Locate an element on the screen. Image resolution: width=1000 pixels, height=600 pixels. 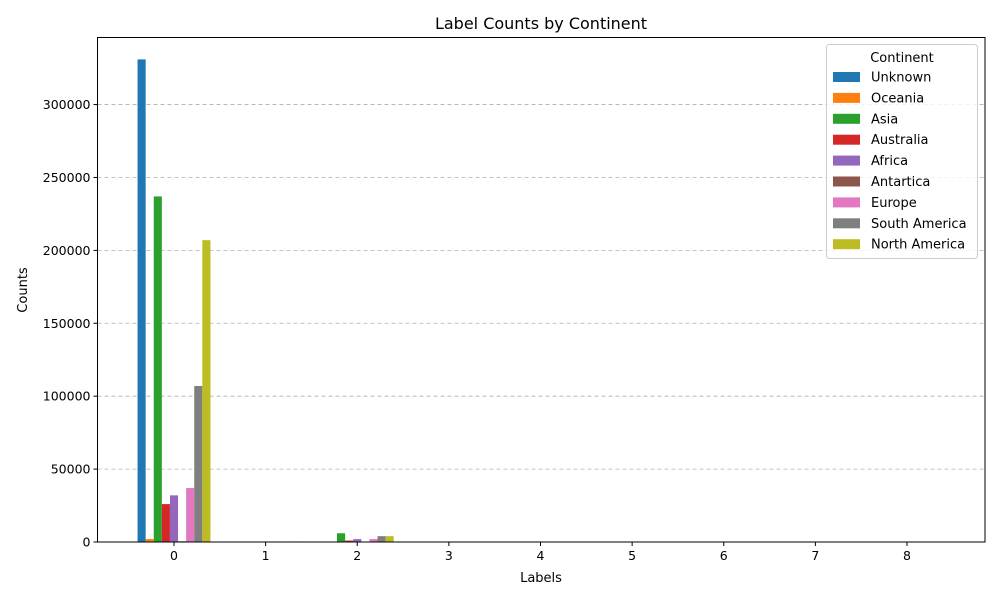
x-tick-label: 6 is located at coordinates (724, 555).